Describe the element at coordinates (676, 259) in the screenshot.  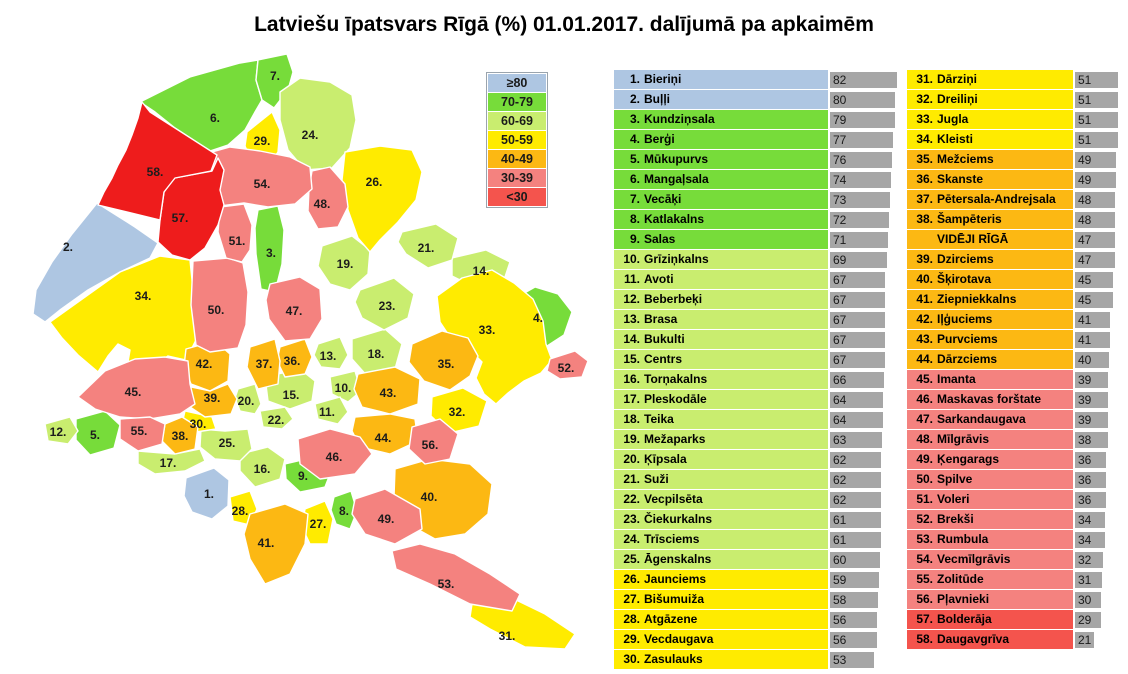
I see `region-name: Grīziņkalns` at that location.